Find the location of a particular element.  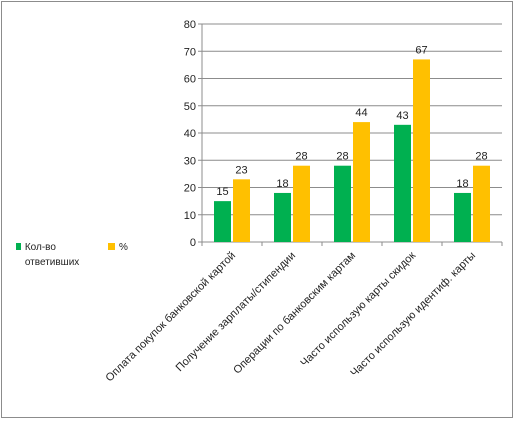

y-tick-label: 10 is located at coordinates (190, 216).